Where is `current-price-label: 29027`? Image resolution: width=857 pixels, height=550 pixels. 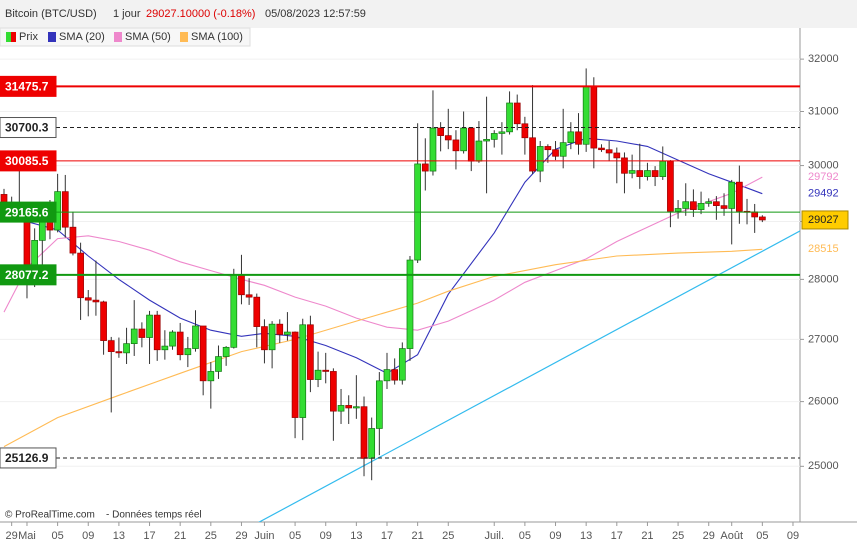
current-price-label: 29027 is located at coordinates (823, 220).